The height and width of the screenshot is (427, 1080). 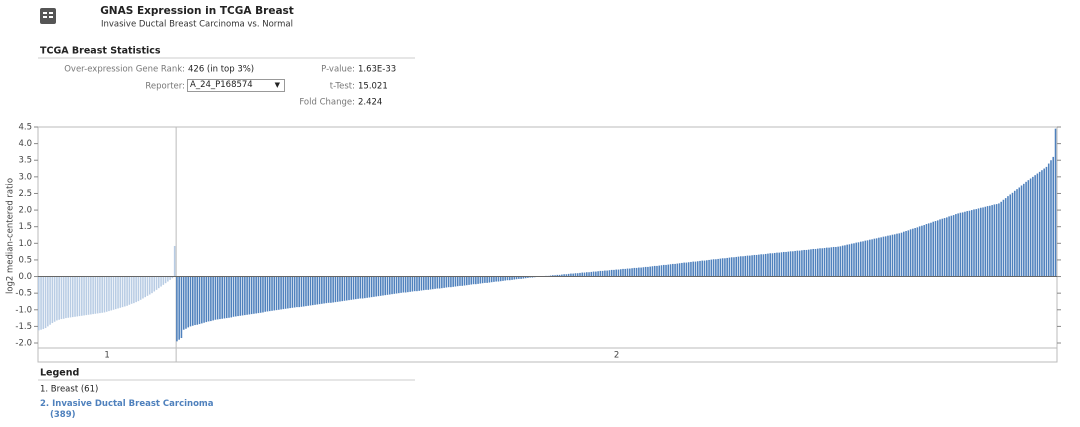 I want to click on title: GNAS Expression in TCGA Breast, so click(x=197, y=11).